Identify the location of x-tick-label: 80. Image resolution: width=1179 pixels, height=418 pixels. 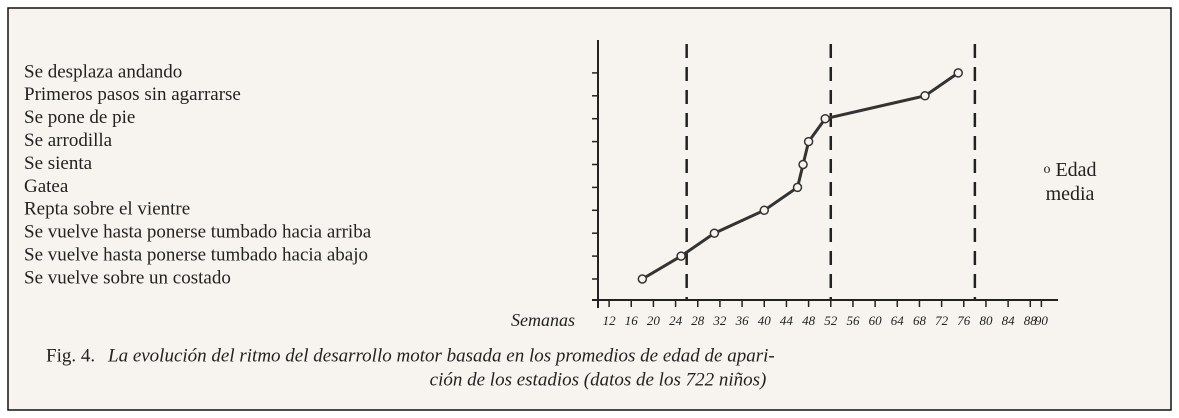
(986, 320).